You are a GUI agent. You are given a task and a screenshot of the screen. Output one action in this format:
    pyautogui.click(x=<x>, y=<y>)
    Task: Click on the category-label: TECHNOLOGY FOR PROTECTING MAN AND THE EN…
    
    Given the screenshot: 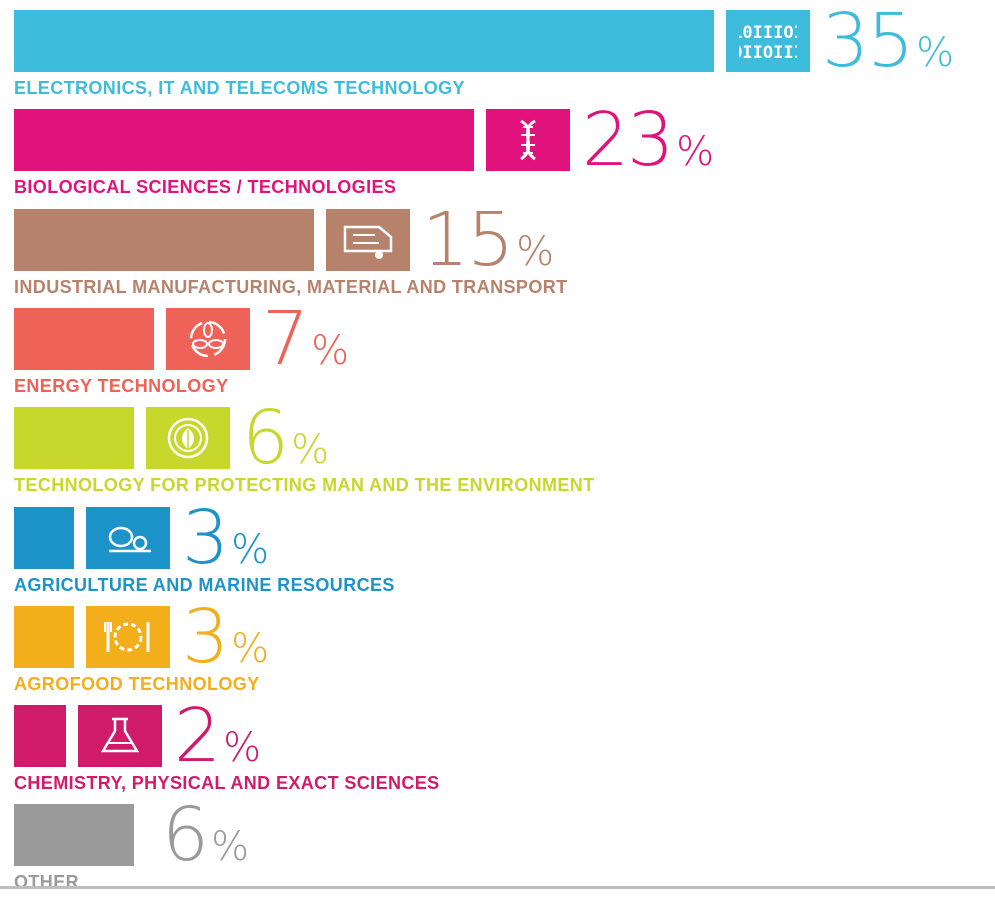 What is the action you would take?
    pyautogui.click(x=304, y=485)
    